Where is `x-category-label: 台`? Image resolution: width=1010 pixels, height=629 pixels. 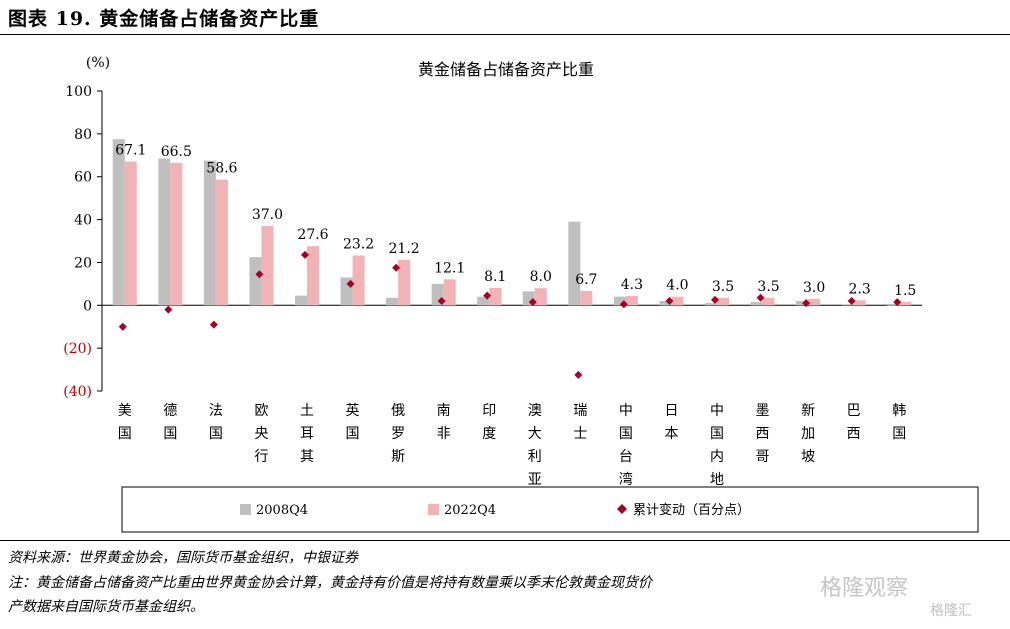 x-category-label: 台 is located at coordinates (626, 457).